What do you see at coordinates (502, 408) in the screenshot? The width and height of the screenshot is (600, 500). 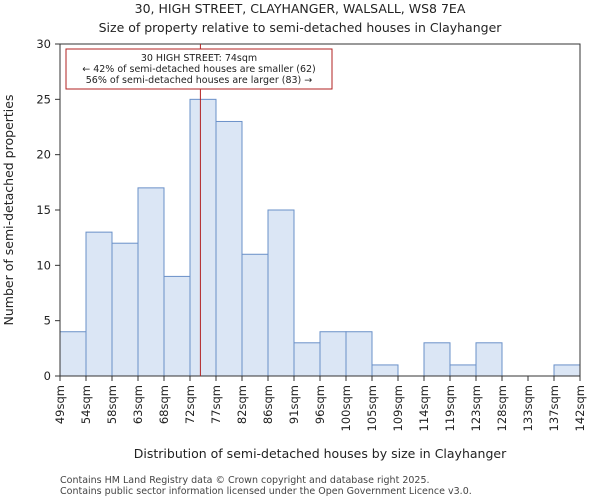 I see `x-tick-label: 128sqm` at bounding box center [502, 408].